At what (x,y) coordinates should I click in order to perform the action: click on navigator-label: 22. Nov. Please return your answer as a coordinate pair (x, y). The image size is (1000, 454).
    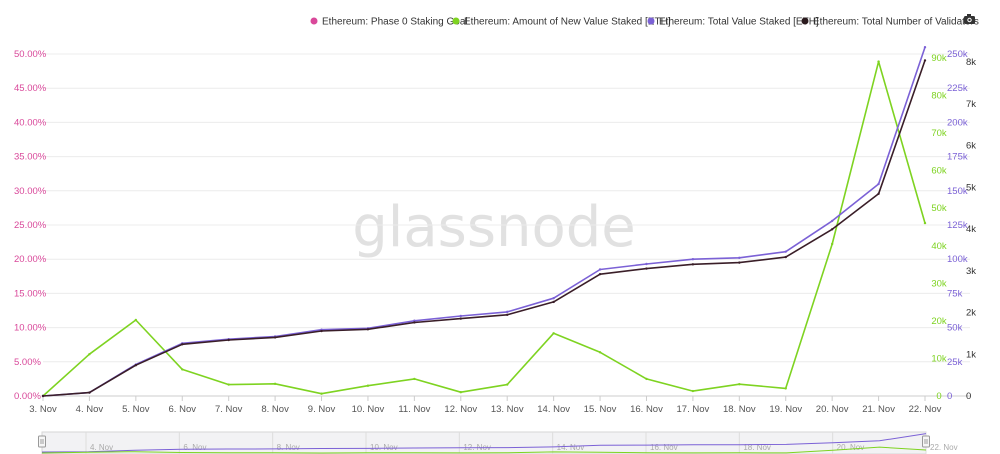
    Looking at the image, I should click on (944, 447).